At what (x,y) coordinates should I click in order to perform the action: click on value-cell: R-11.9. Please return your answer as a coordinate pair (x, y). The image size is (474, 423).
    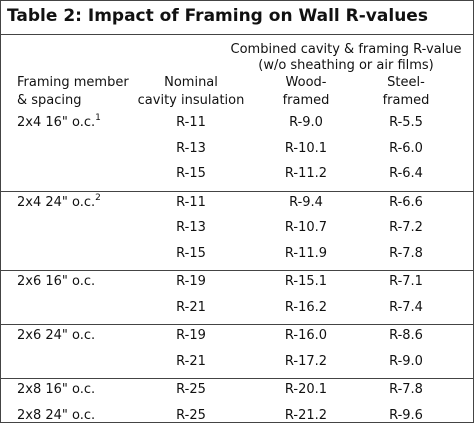
    Looking at the image, I should click on (306, 253).